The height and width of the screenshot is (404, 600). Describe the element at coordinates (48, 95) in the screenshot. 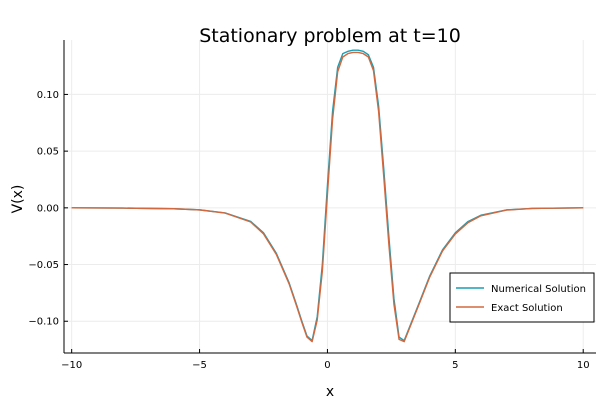

I see `y-tick-label: 0.10` at that location.